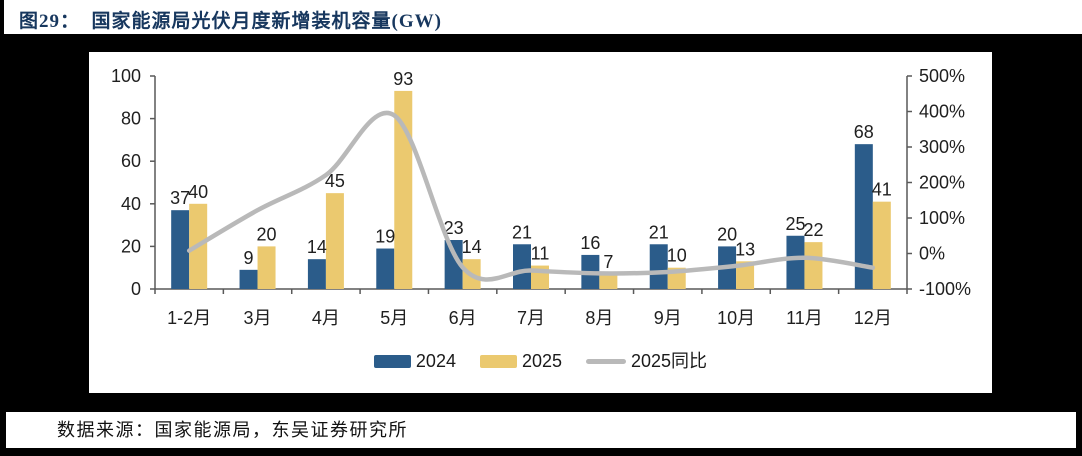 This screenshot has width=1082, height=456. Describe the element at coordinates (873, 318) in the screenshot. I see `x-axis-category-label: 12月` at that location.